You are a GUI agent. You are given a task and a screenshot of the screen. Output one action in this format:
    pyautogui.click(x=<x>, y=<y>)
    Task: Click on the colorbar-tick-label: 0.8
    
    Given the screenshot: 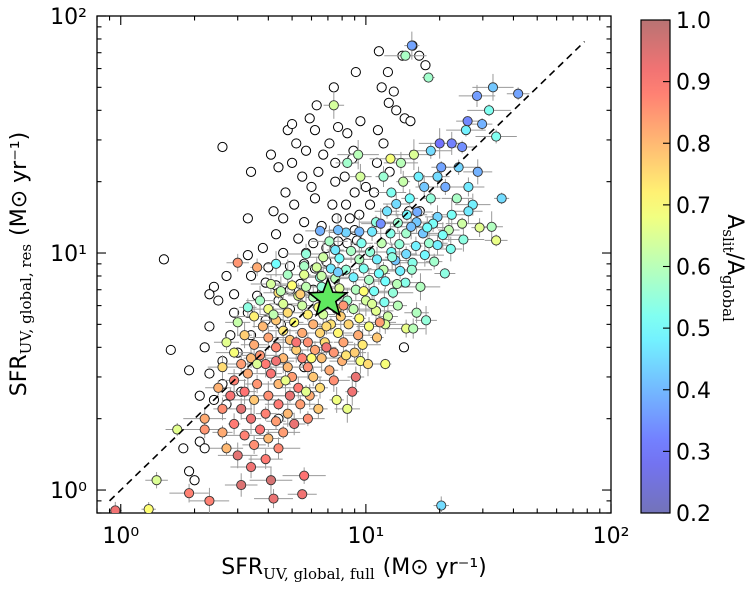 What is the action you would take?
    pyautogui.click(x=693, y=144)
    